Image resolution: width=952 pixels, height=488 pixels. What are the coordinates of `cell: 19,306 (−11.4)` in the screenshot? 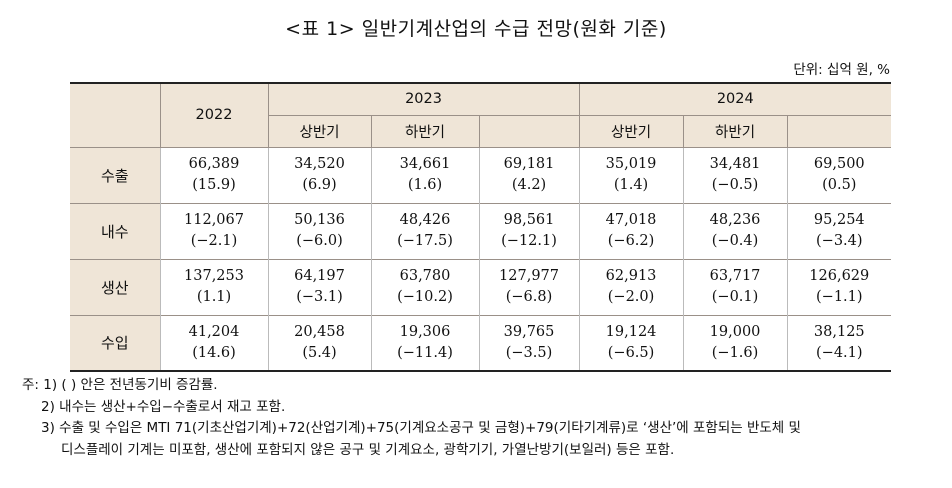 It's located at (424, 343).